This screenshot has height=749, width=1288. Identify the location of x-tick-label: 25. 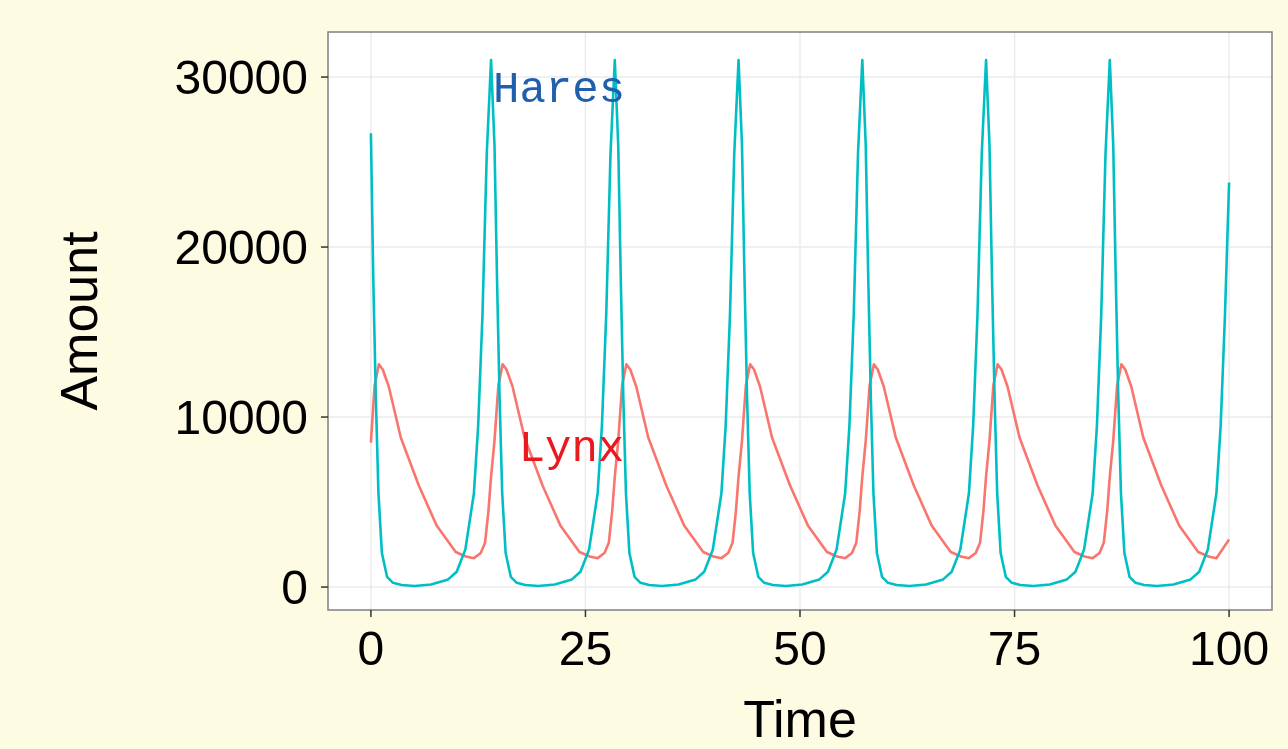
(585, 648).